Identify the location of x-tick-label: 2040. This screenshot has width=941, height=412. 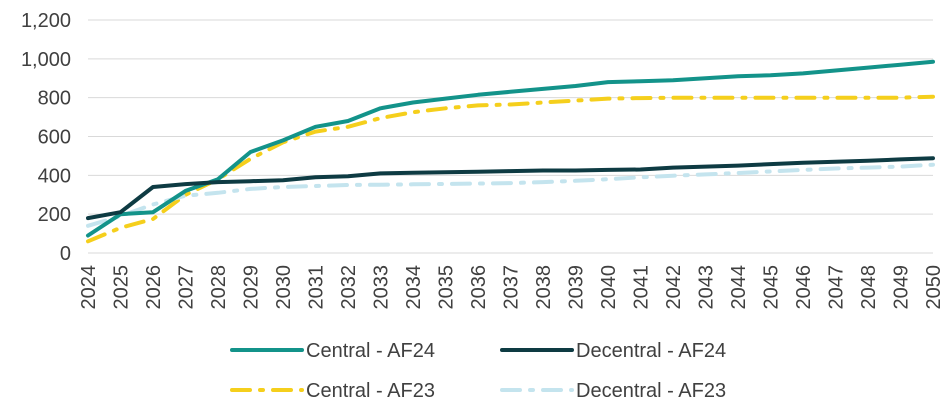
(609, 287).